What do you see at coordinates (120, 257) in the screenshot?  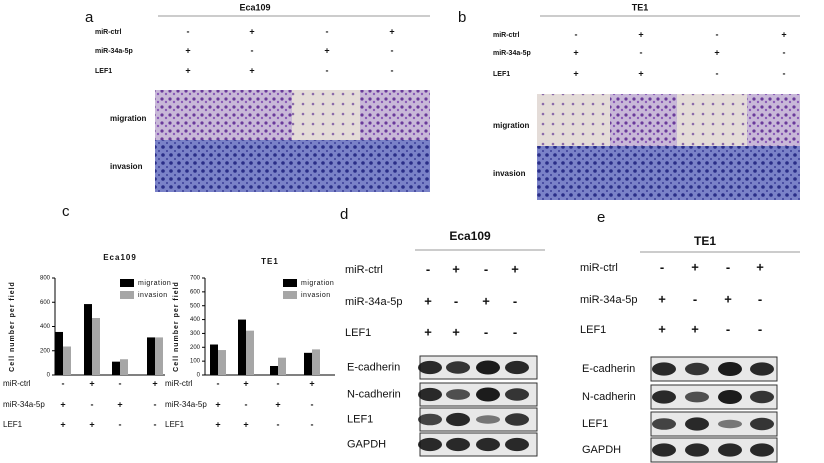 I see `chart-title: Eca109` at bounding box center [120, 257].